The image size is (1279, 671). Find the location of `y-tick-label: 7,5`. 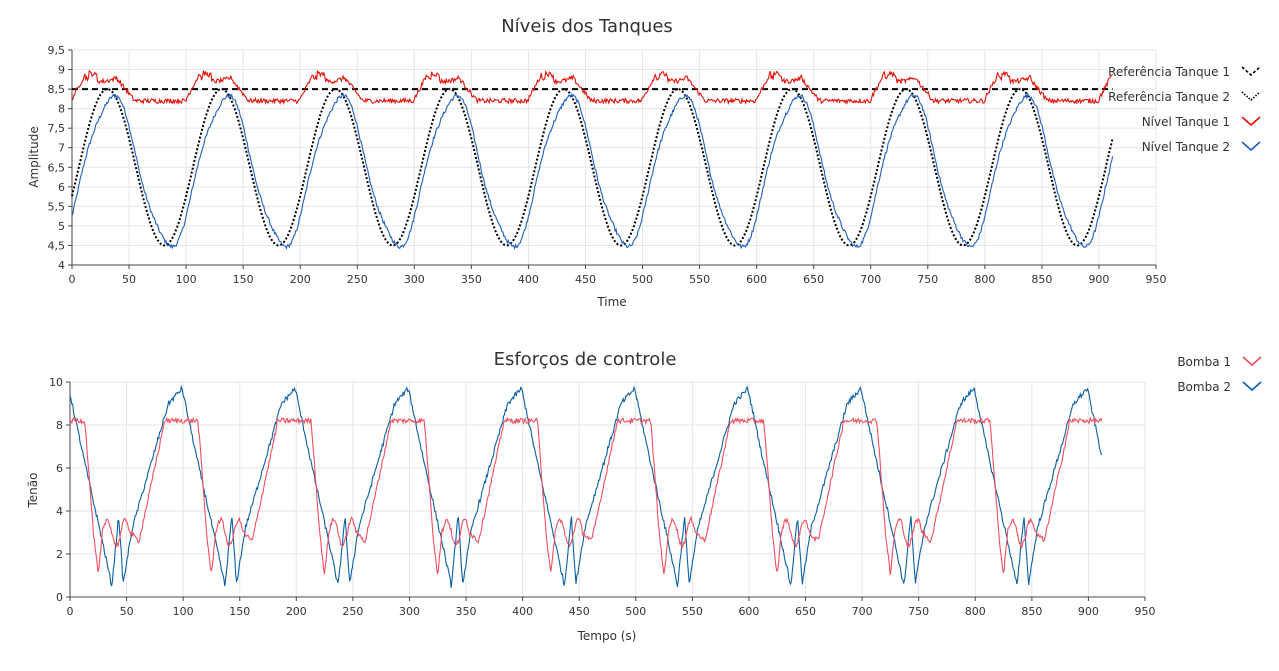

y-tick-label: 7,5 is located at coordinates (57, 128).